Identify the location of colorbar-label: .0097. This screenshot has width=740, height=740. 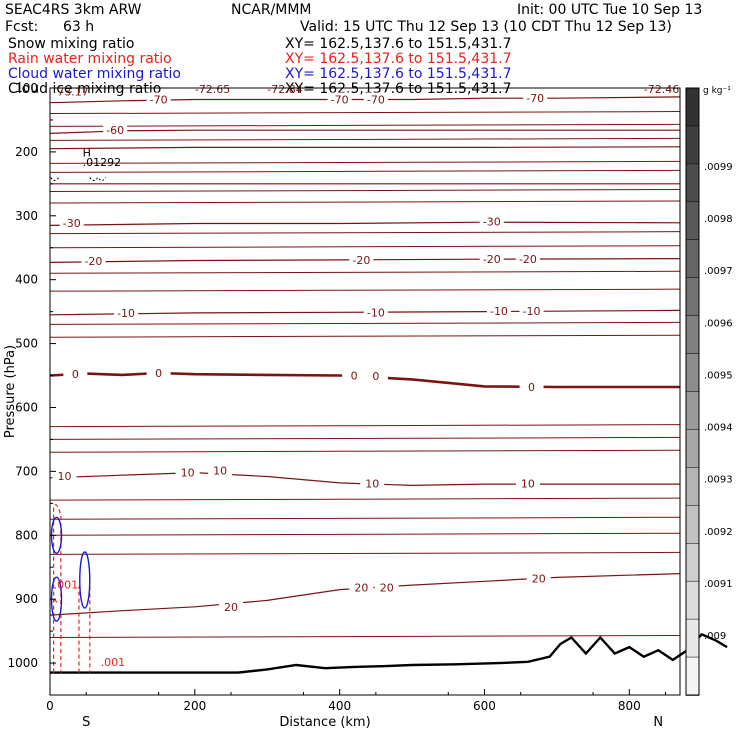
(718, 271).